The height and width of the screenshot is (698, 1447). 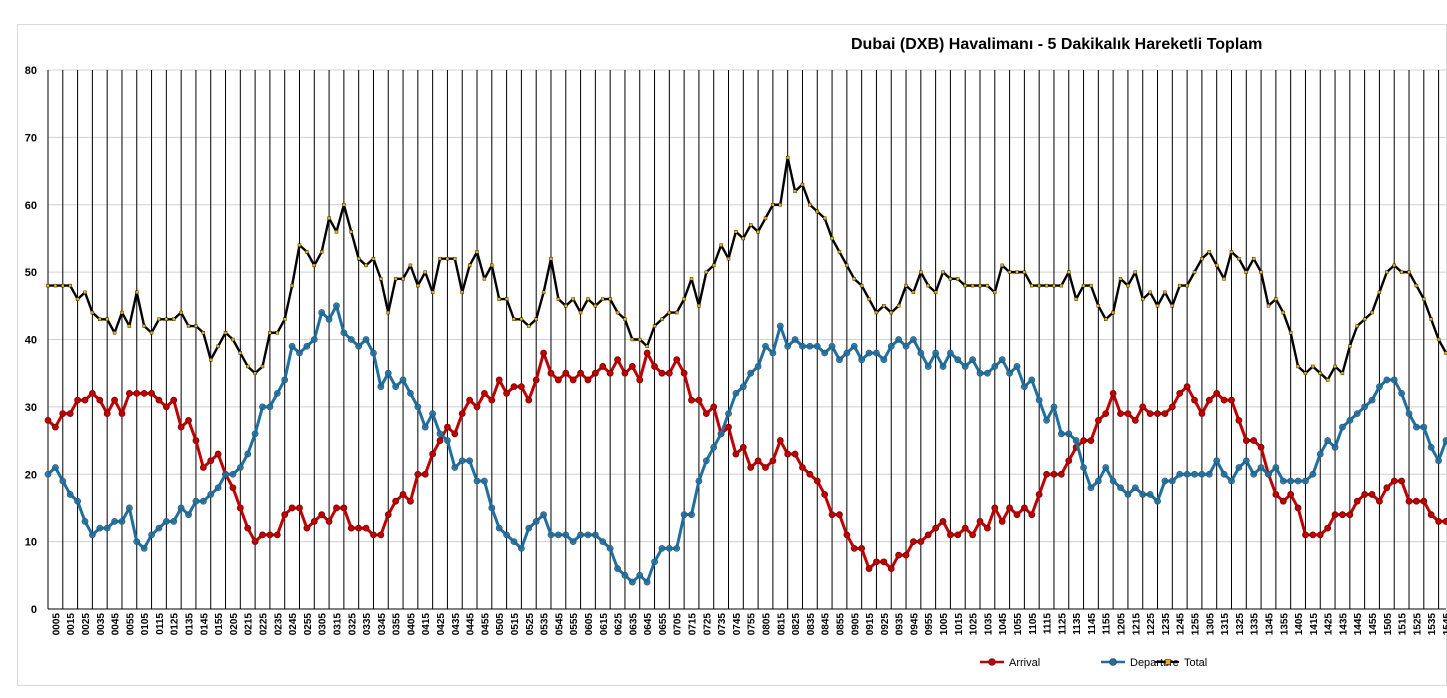 What do you see at coordinates (1077, 624) in the screenshot?
I see `x-tick-label: 1135` at bounding box center [1077, 624].